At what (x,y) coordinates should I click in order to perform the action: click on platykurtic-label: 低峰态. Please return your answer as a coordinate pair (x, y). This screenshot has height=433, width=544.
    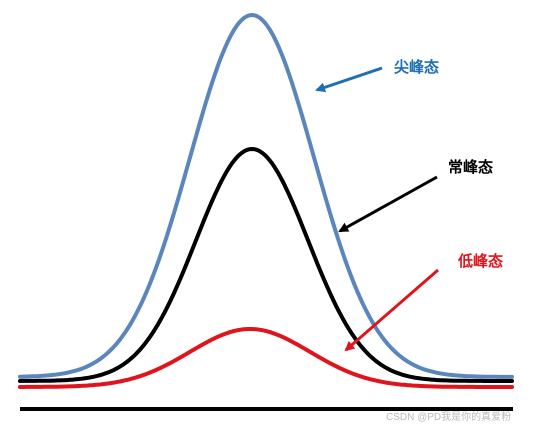
    Looking at the image, I should click on (480, 261).